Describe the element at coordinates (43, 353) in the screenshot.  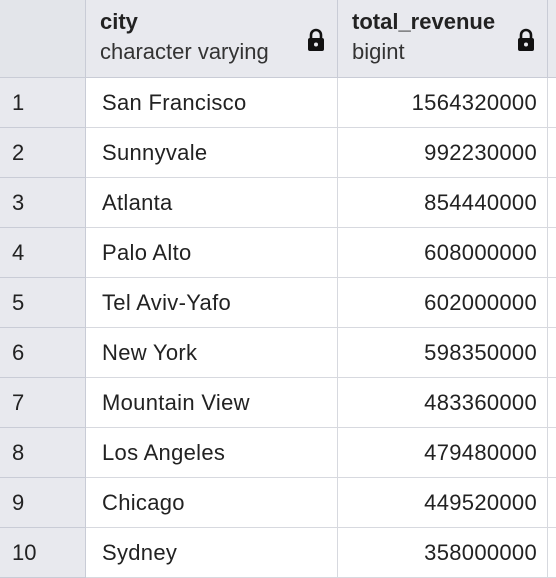
I see `row-number: 6` at that location.